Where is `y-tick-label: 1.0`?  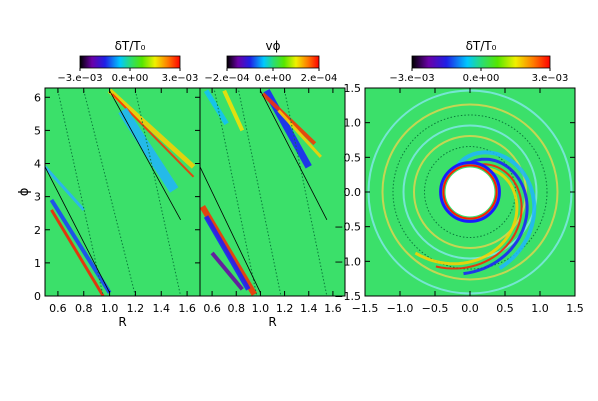
y-tick-label: 1.0 is located at coordinates (353, 123).